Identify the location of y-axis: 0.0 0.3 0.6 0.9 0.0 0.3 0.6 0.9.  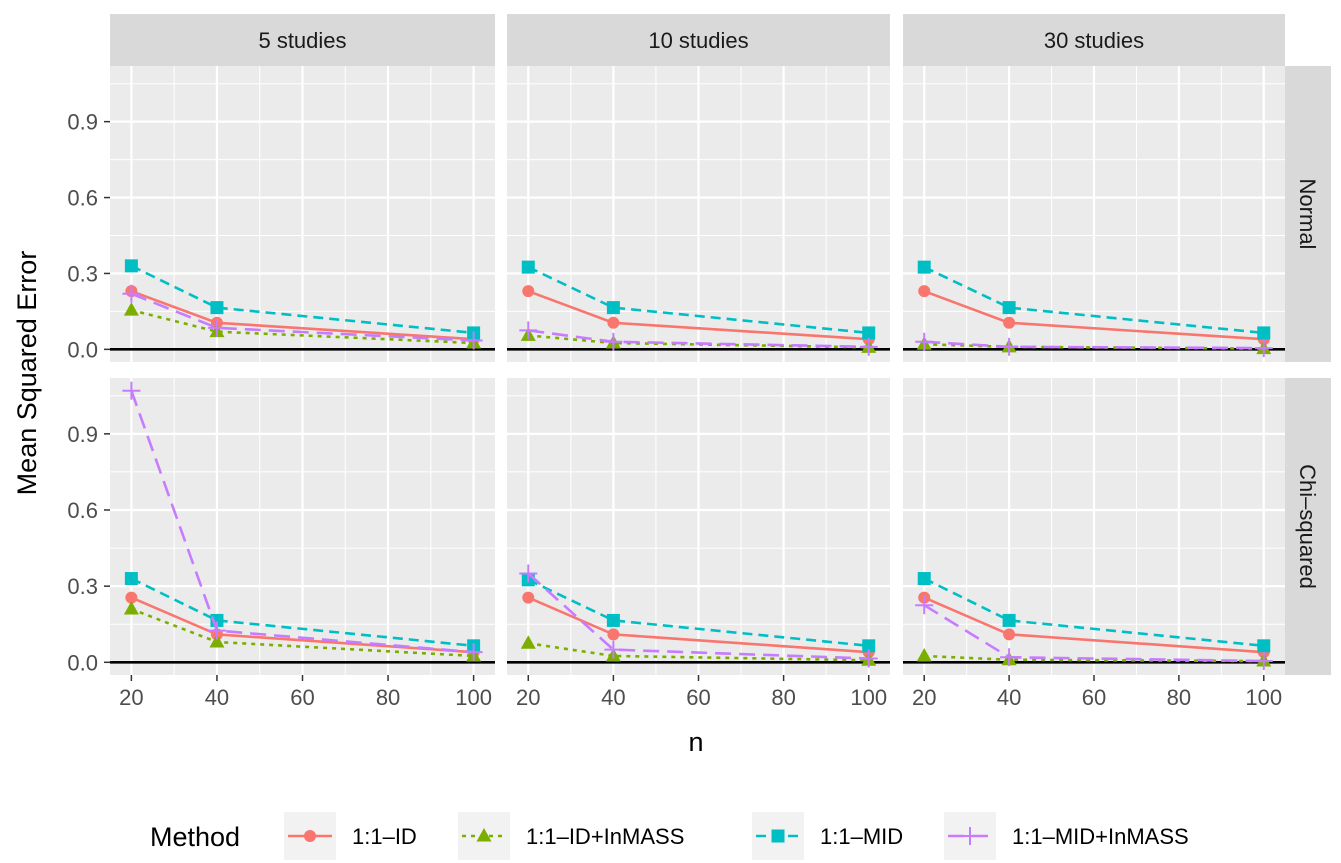
(88, 392).